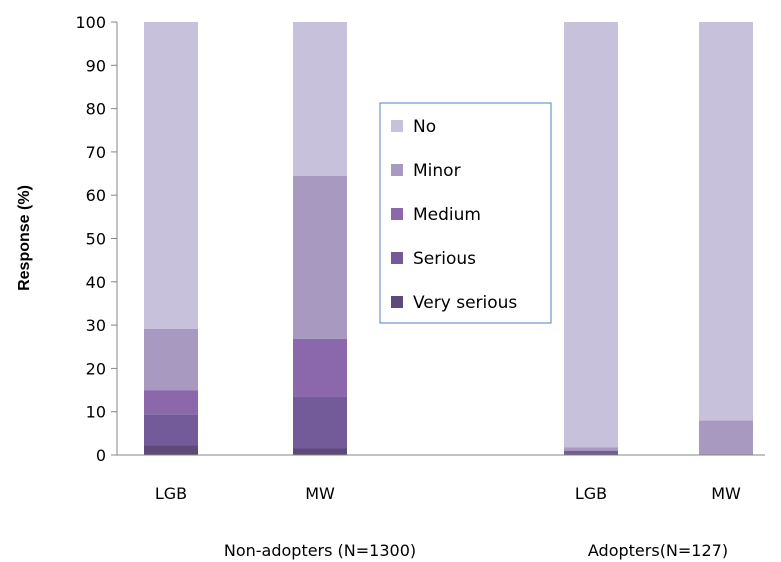 The height and width of the screenshot is (562, 781). I want to click on y-tick-label: 30, so click(96, 325).